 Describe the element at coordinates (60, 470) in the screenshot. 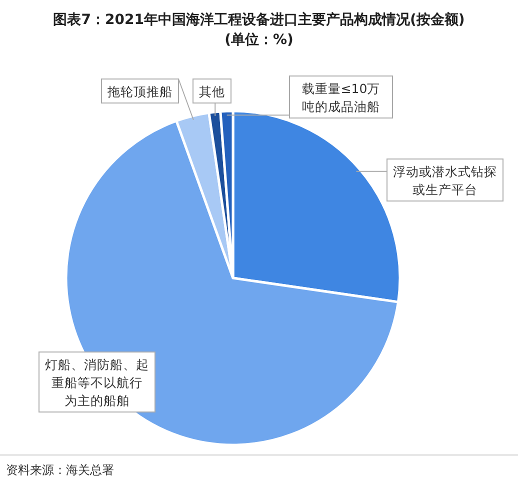

I see `text: 资料来源：海关总署` at that location.